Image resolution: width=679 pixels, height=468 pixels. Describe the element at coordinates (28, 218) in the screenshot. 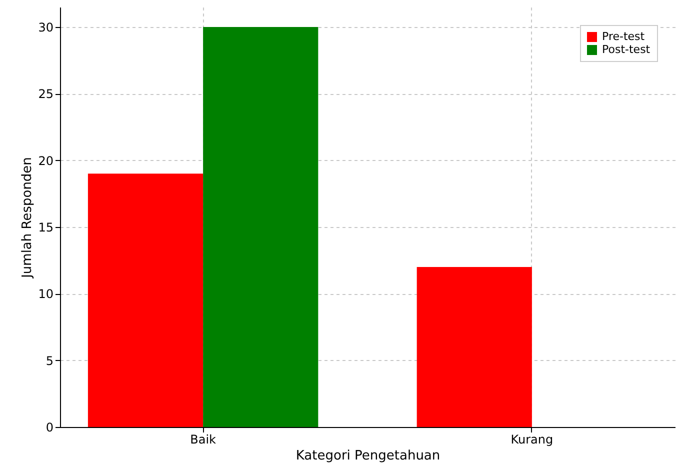

I see `y-axis-title: Jumlah Responden` at that location.